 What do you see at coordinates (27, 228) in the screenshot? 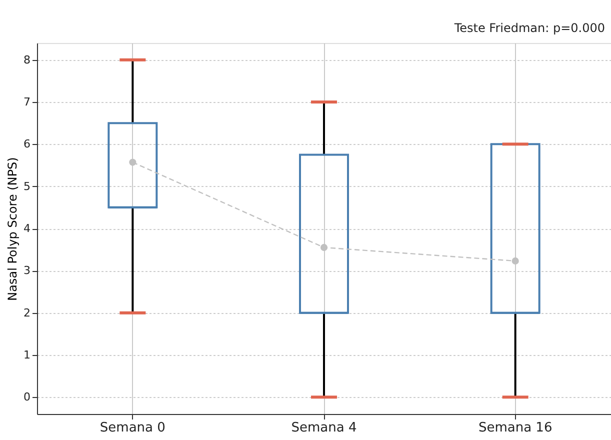
I see `y-tick-label: 4` at bounding box center [27, 228].